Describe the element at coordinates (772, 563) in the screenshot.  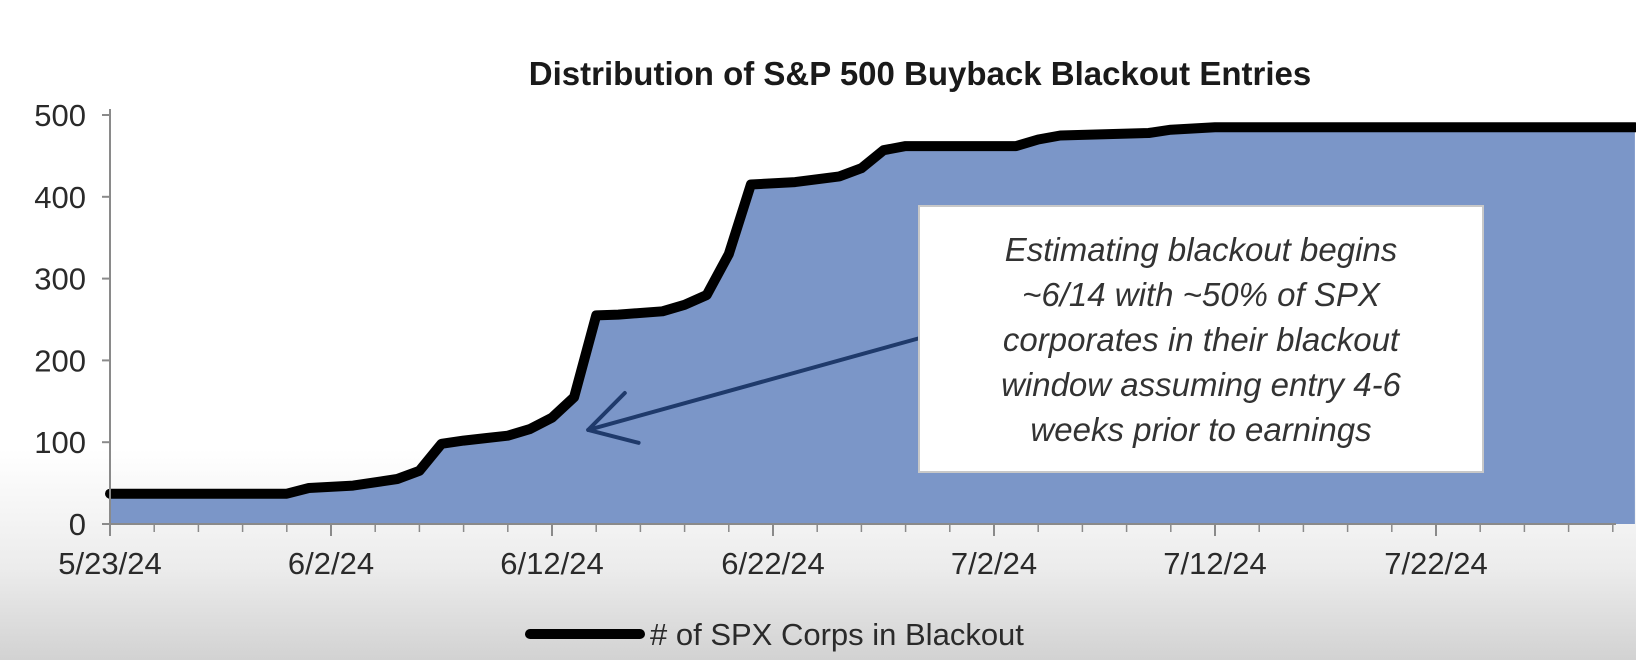
I see `x-tick-label: 6/22/24` at that location.